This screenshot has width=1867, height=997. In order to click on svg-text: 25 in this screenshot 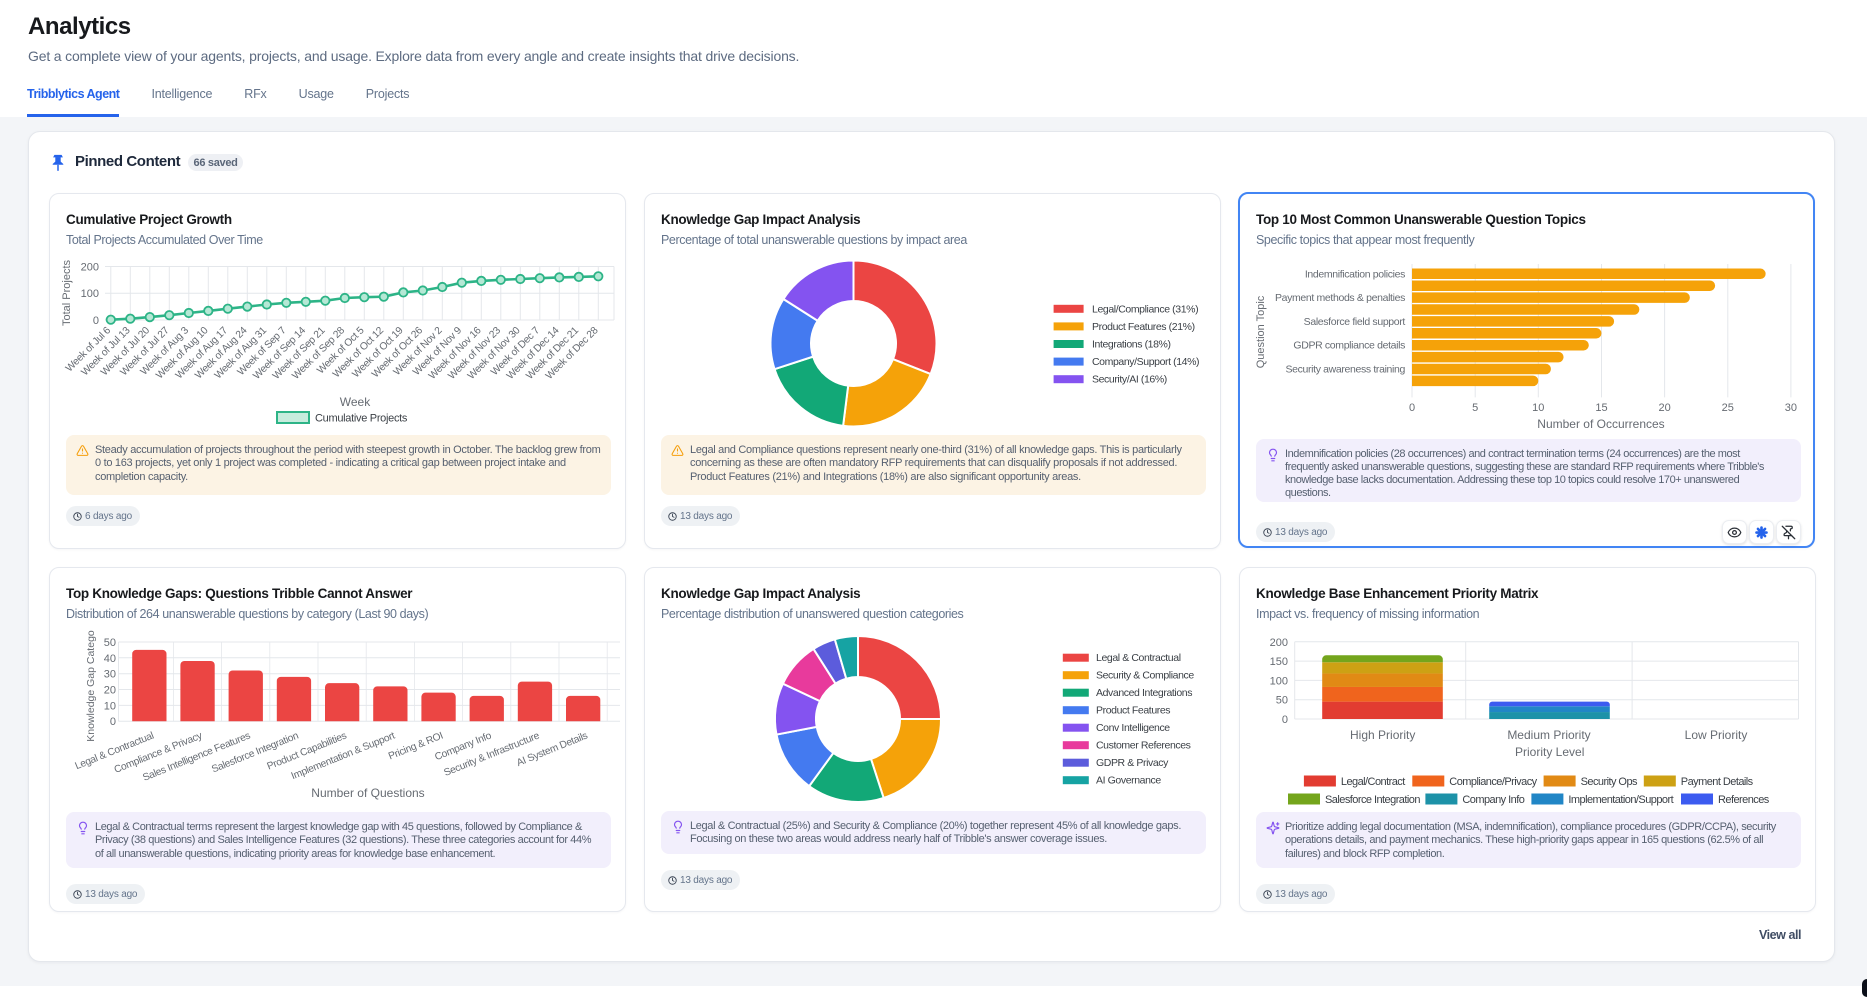, I will do `click(1728, 408)`.